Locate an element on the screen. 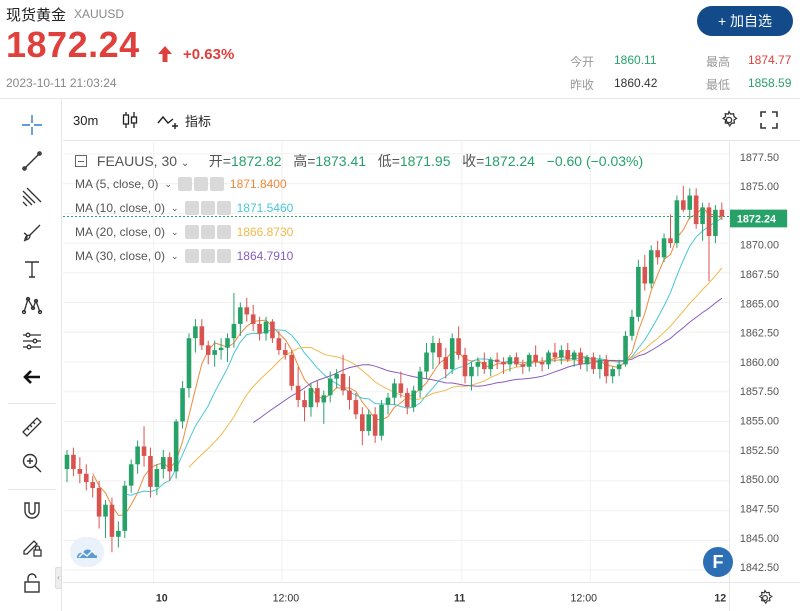 Image resolution: width=800 pixels, height=611 pixels. stat-prevclose-label: 昨收 is located at coordinates (582, 85).